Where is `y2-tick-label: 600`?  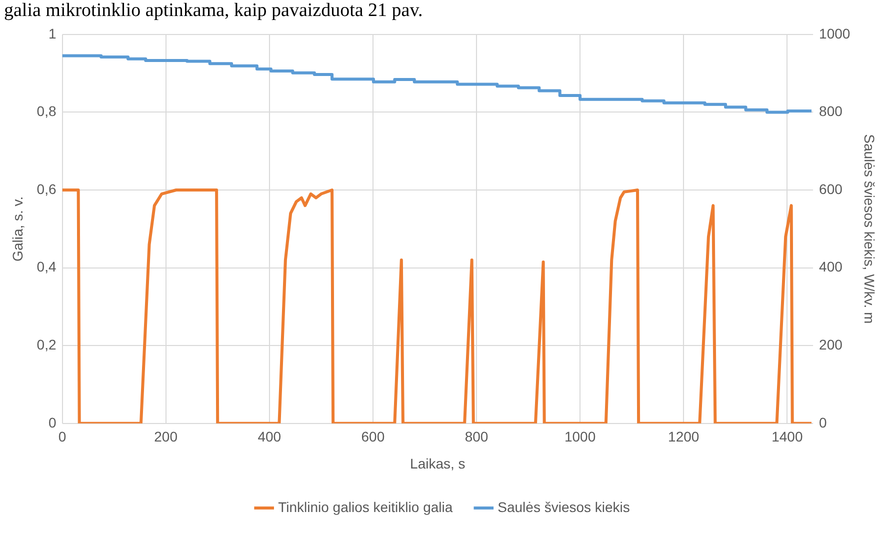
y2-tick-label: 600 is located at coordinates (831, 188).